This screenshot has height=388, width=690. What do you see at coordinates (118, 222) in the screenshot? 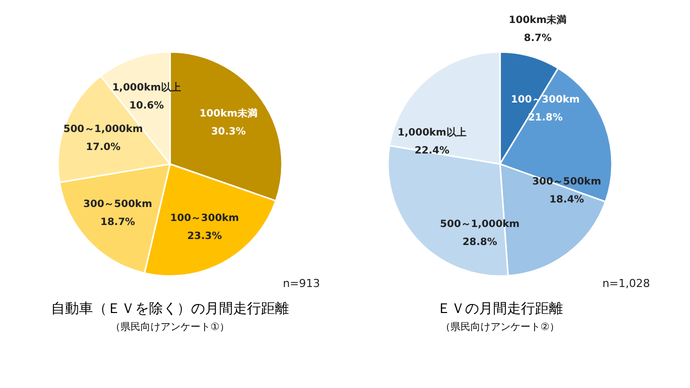
I see `data-label: 18.7%` at bounding box center [118, 222].